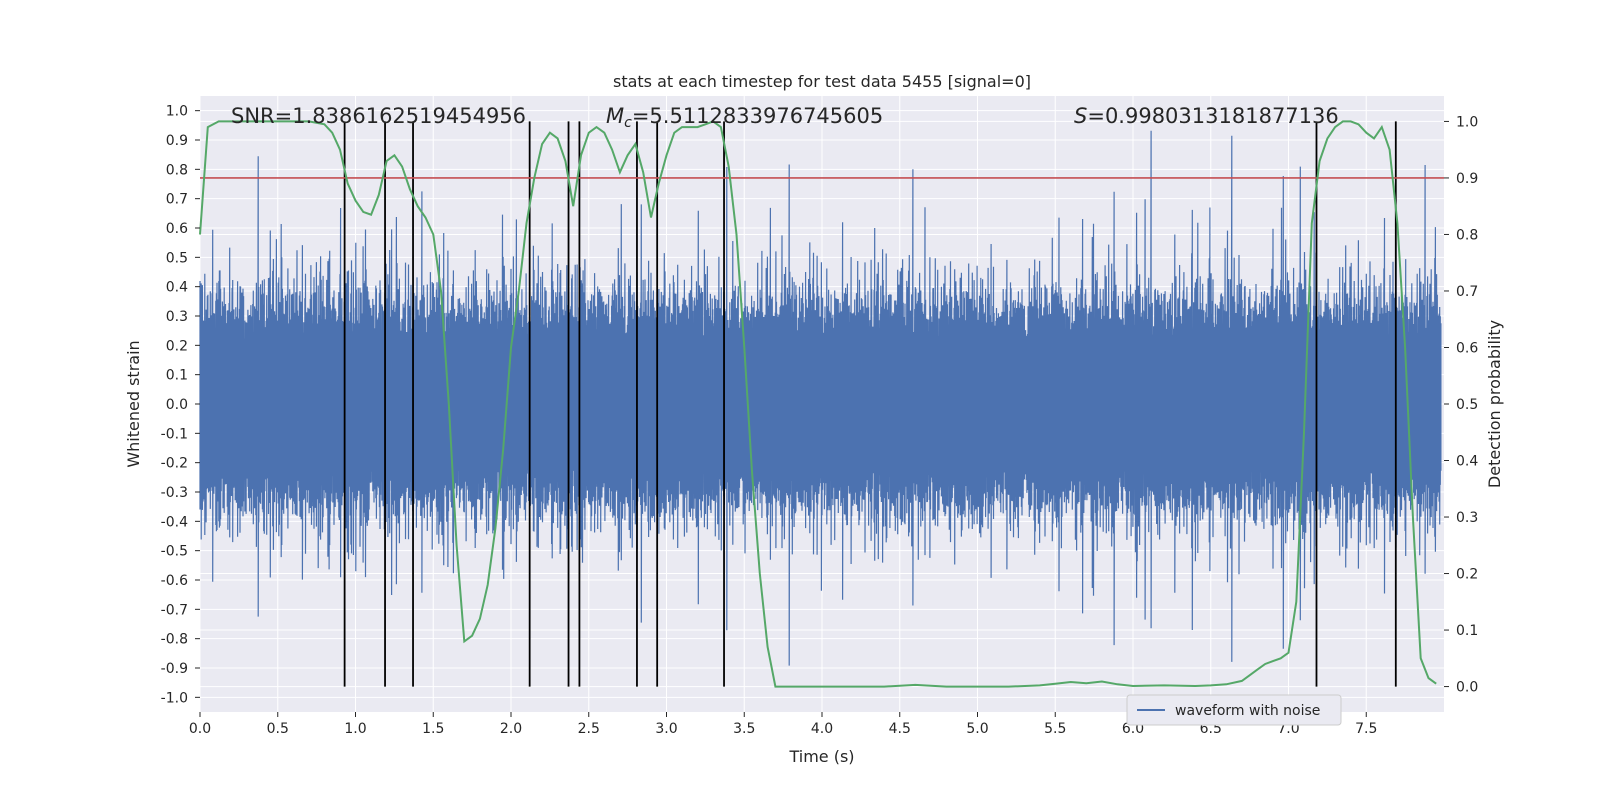 The height and width of the screenshot is (800, 1600). Describe the element at coordinates (1212, 116) in the screenshot. I see `score-value: =0.9980313181877136` at that location.